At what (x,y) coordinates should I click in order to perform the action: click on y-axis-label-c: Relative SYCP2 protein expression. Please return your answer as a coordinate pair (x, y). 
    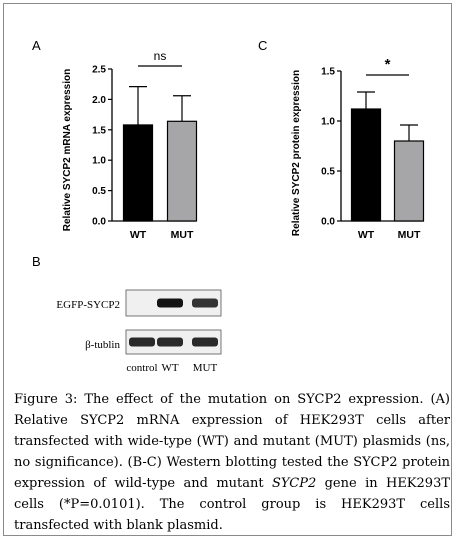
    Looking at the image, I should click on (296, 153).